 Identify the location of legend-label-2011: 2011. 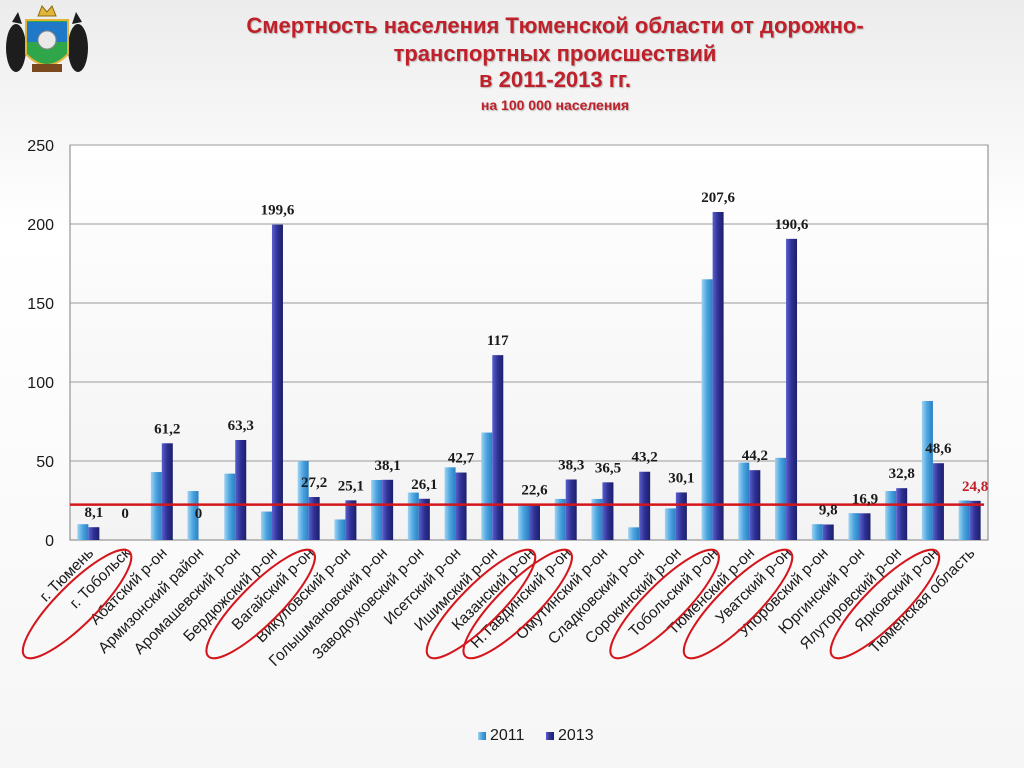
(507, 735).